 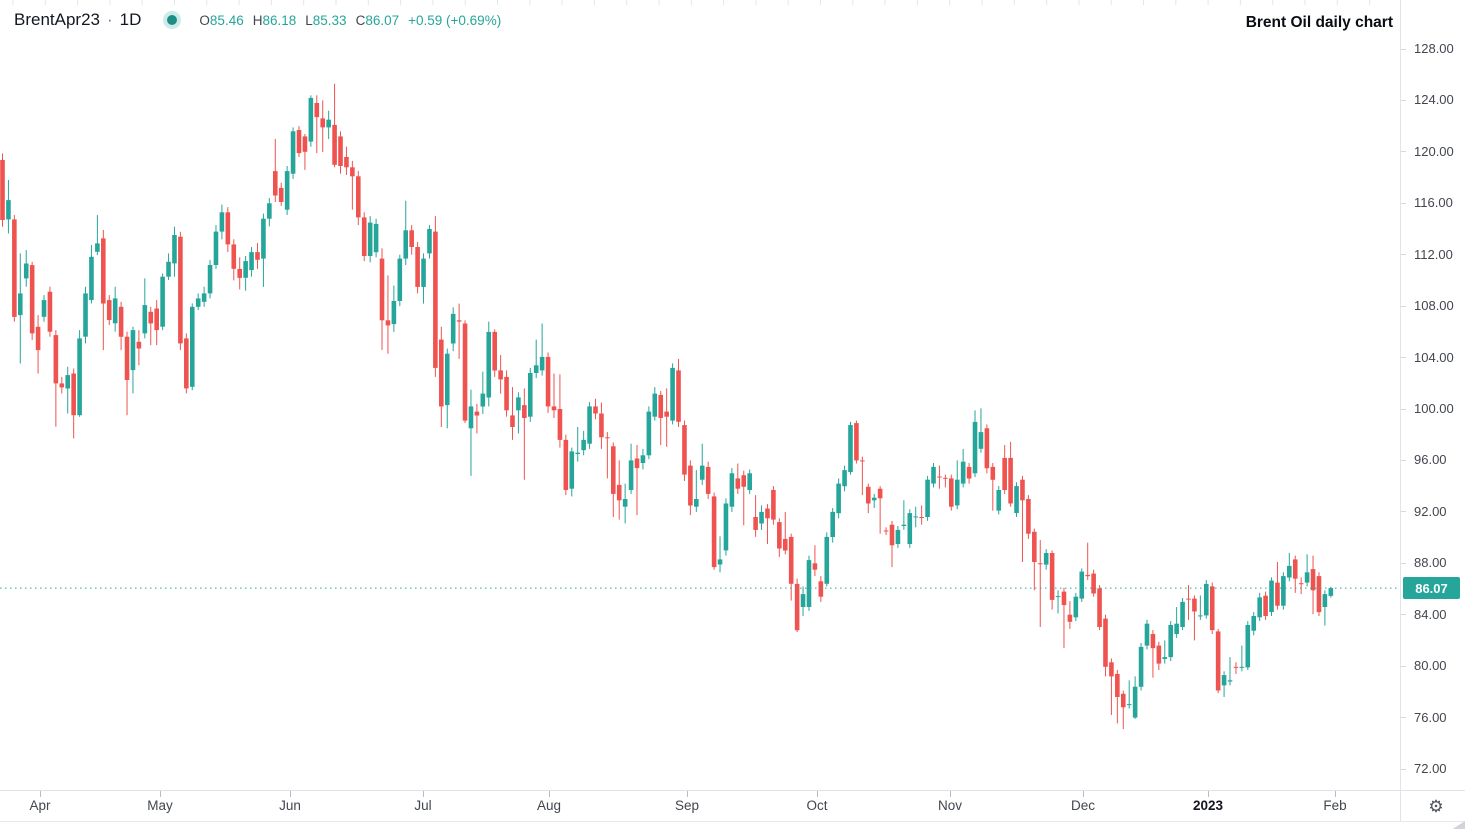 I want to click on month-label-2023: 2023, so click(x=1208, y=805).